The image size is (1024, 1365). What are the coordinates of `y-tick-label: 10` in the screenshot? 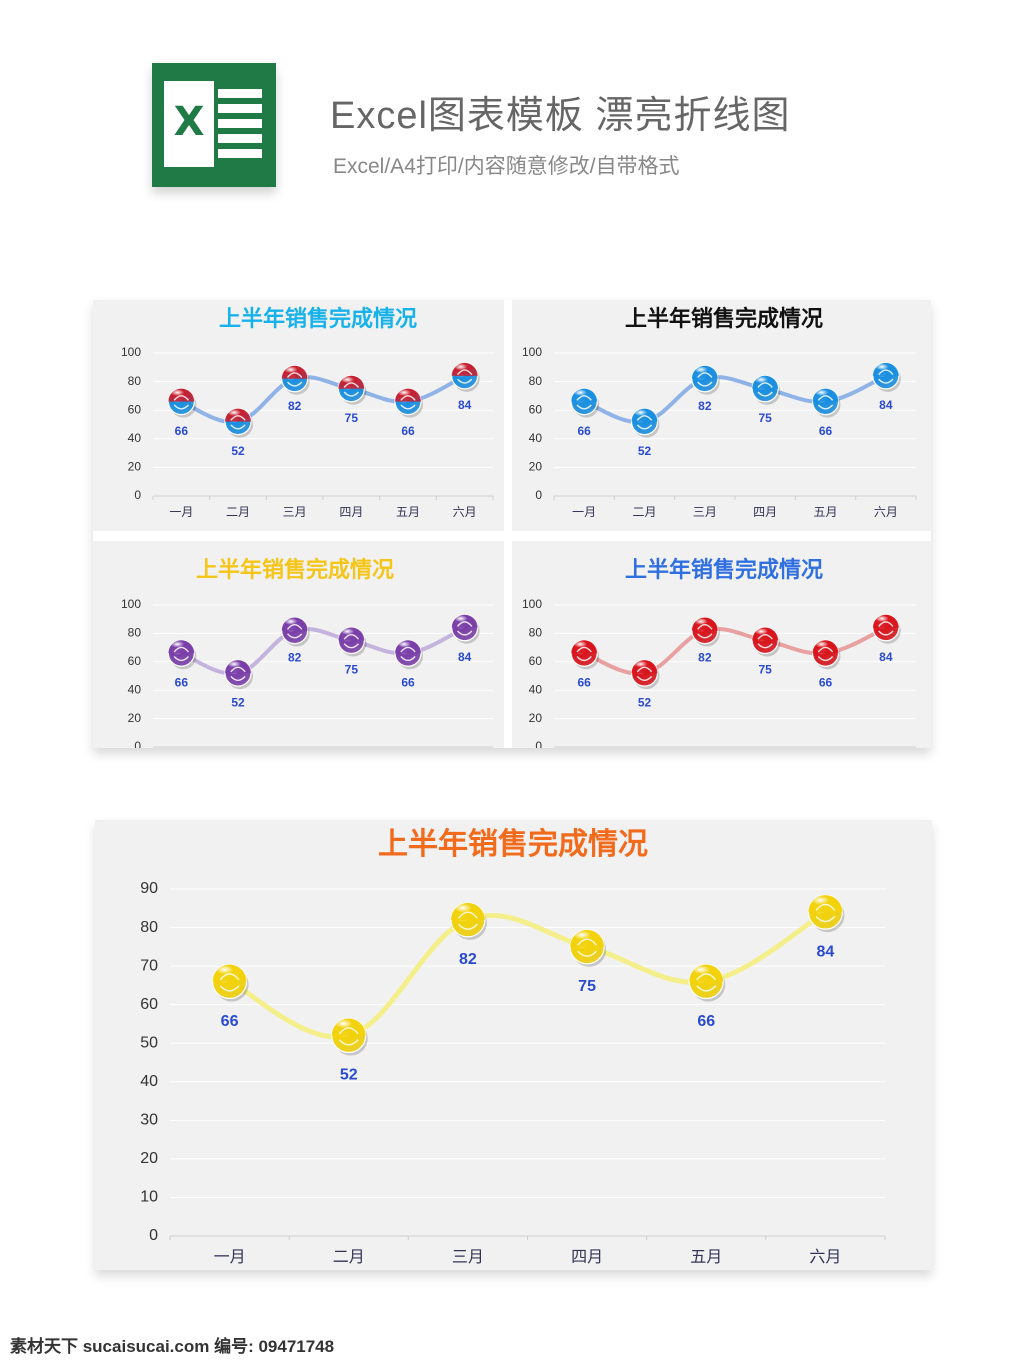 It's located at (149, 1197).